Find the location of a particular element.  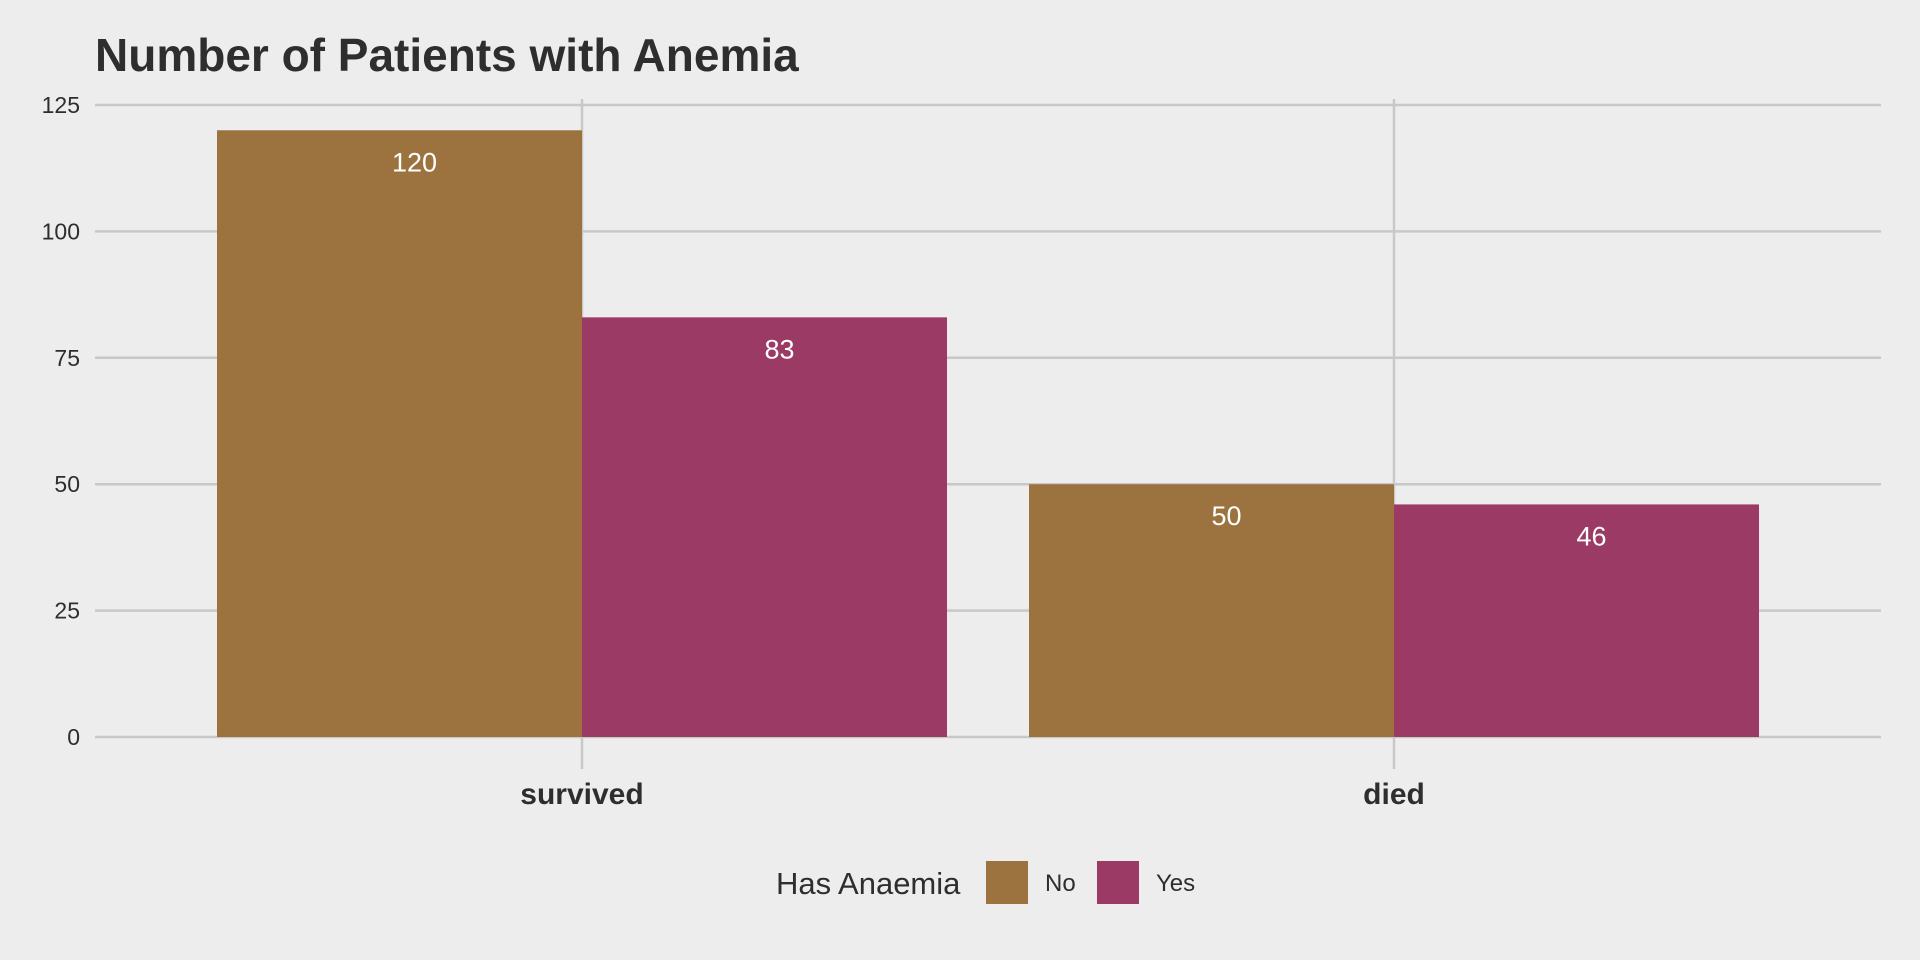

data-label: 83 is located at coordinates (779, 349).